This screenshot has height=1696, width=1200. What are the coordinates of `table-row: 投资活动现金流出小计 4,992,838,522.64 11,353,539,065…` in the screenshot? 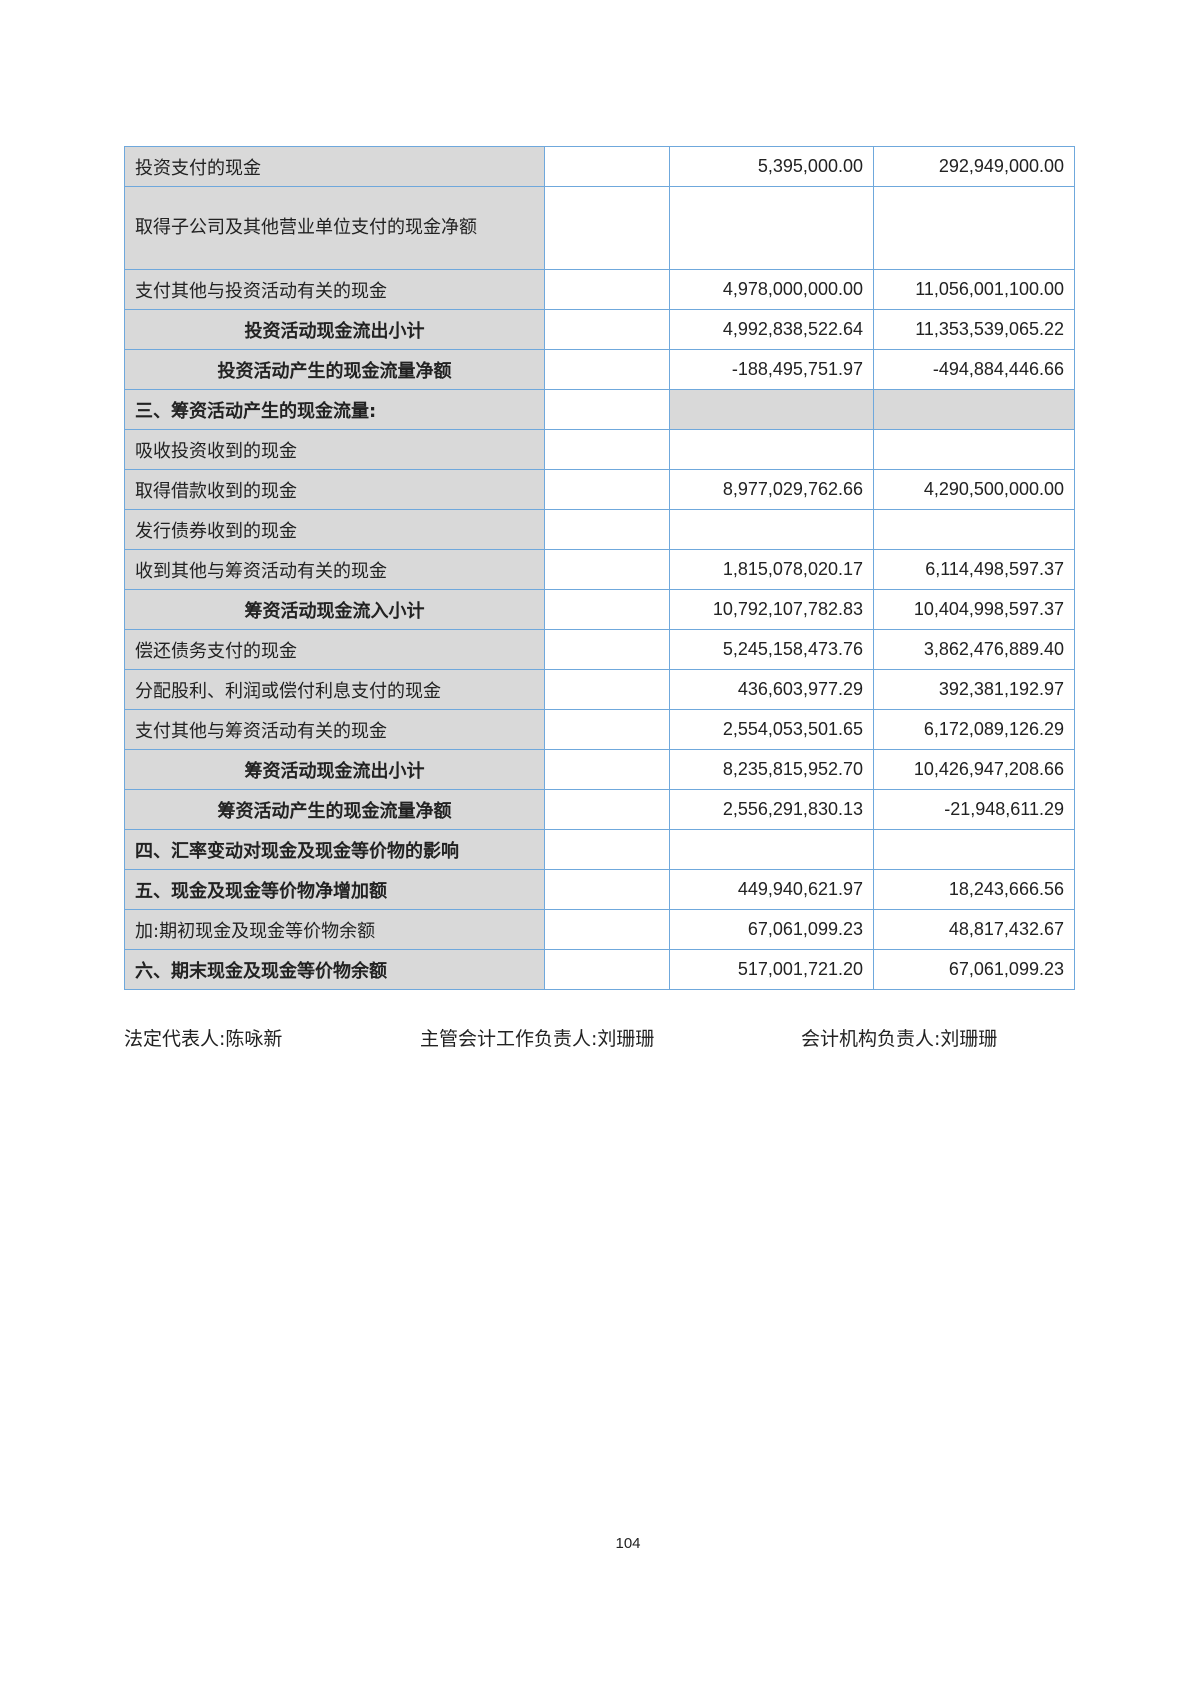 It's located at (599, 329).